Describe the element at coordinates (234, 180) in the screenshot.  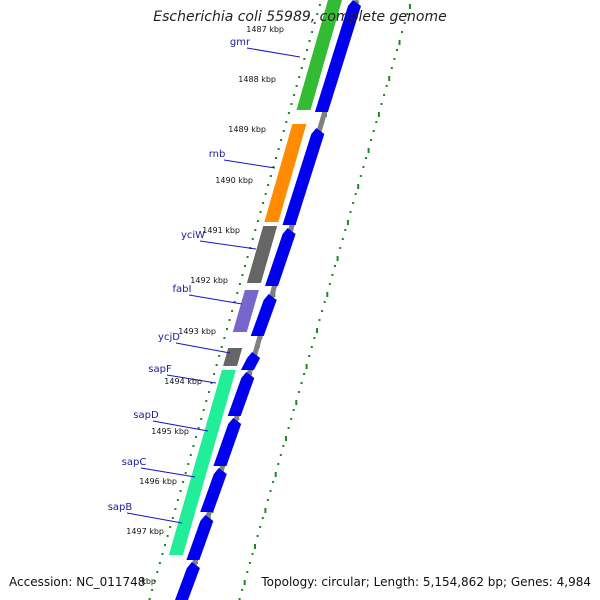
I see `kbp-tick-label: 1490 kbp` at that location.